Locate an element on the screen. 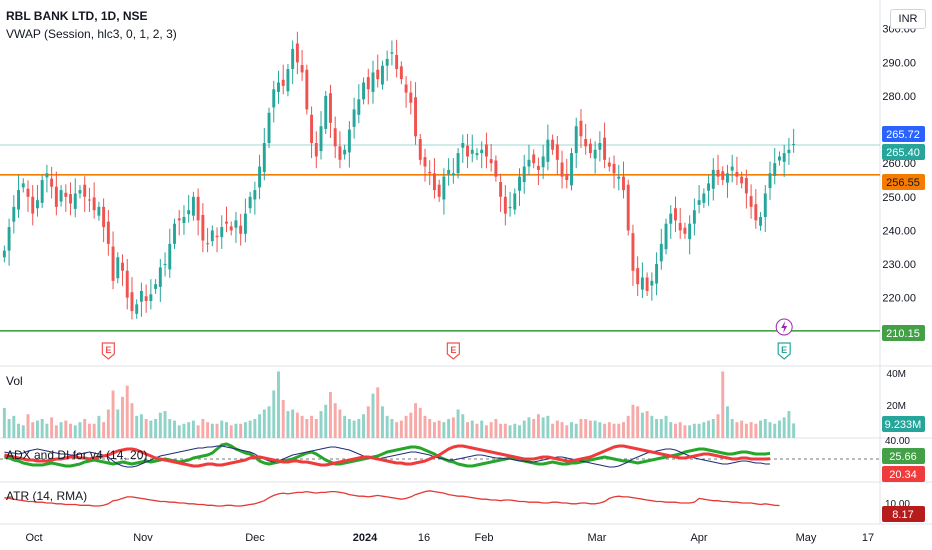 This screenshot has height=550, width=932. vwap-value-label-bg is located at coordinates (903, 152).